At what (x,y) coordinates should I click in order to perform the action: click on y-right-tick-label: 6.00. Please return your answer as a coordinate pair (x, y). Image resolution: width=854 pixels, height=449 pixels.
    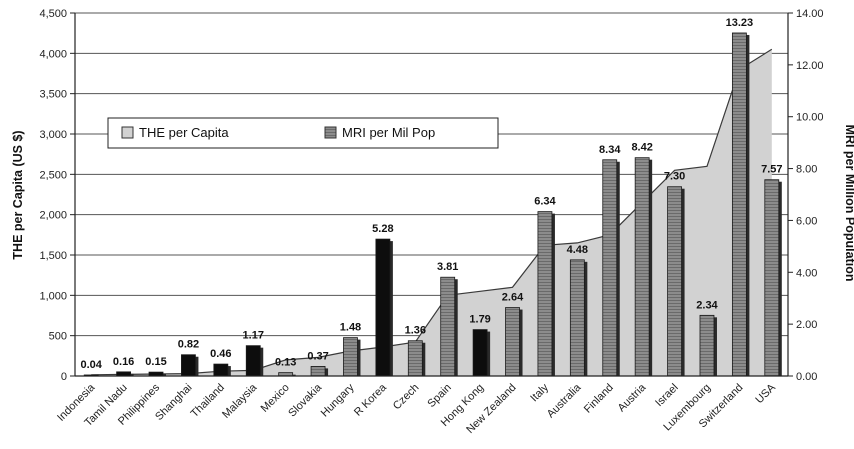
    Looking at the image, I should click on (806, 221).